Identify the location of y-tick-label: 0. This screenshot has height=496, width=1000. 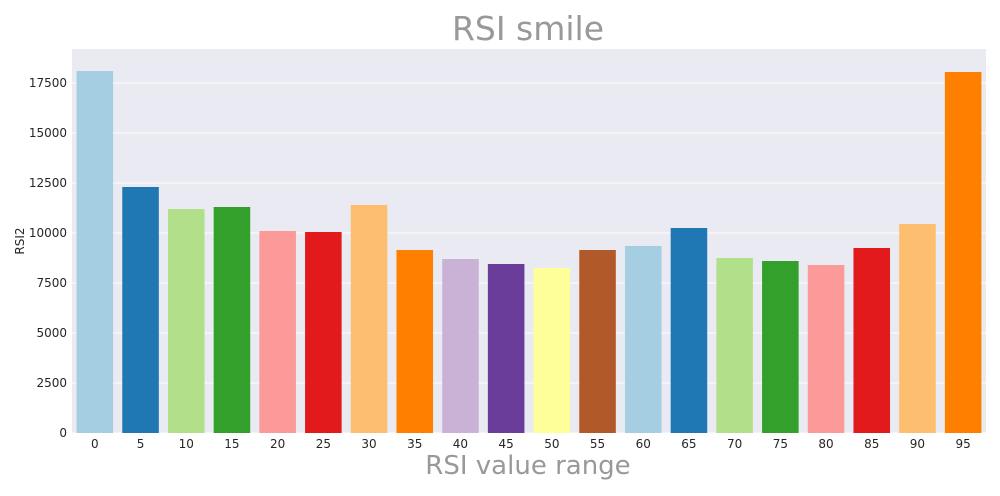
(63, 433).